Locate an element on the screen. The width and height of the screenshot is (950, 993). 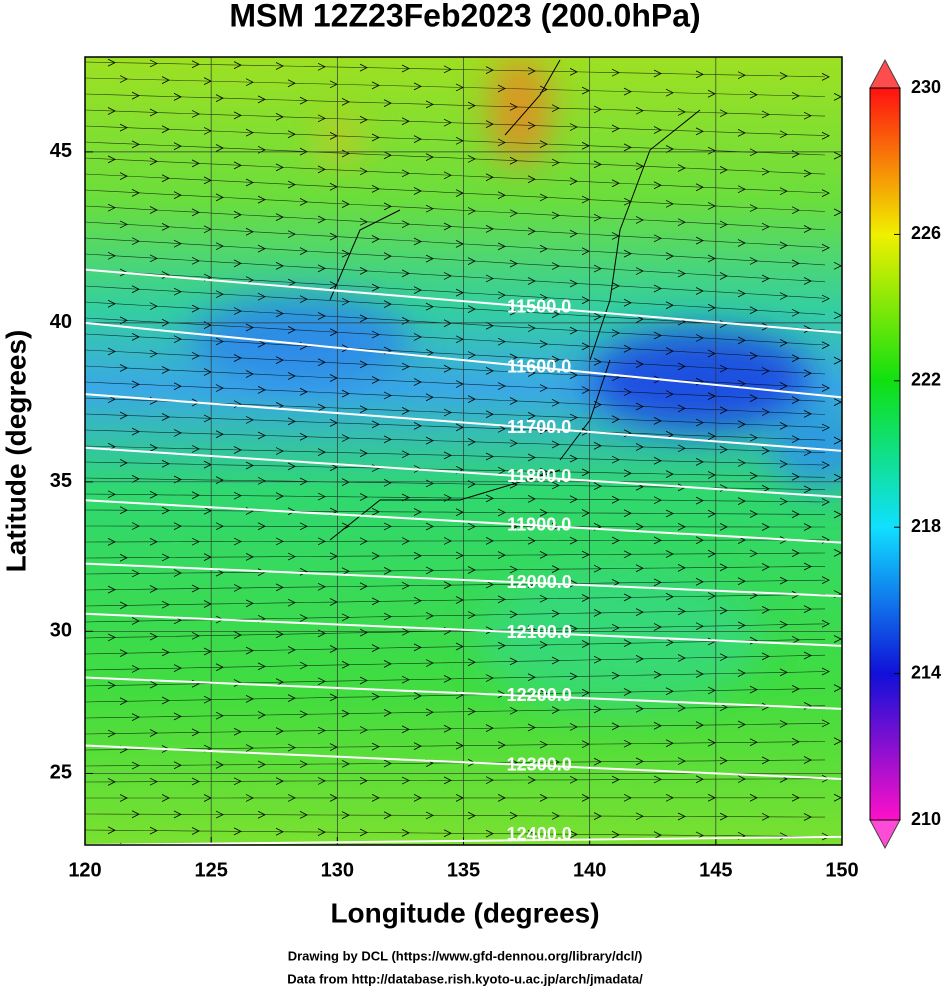
colorbar-tick-label: 226 is located at coordinates (926, 233).